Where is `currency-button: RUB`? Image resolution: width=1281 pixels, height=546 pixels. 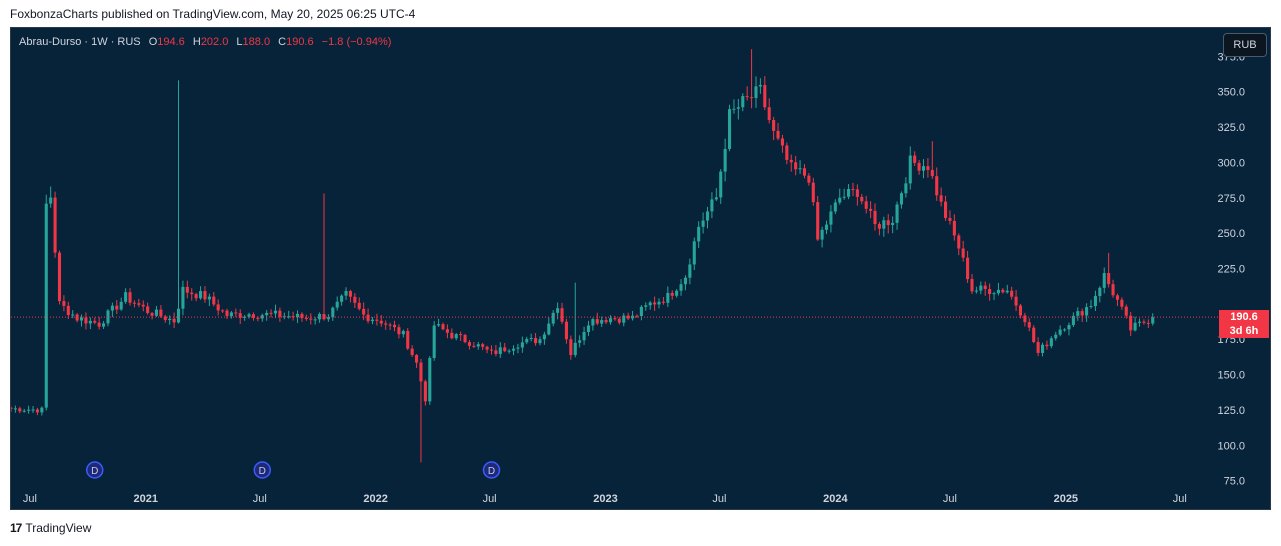
currency-button: RUB is located at coordinates (1245, 45).